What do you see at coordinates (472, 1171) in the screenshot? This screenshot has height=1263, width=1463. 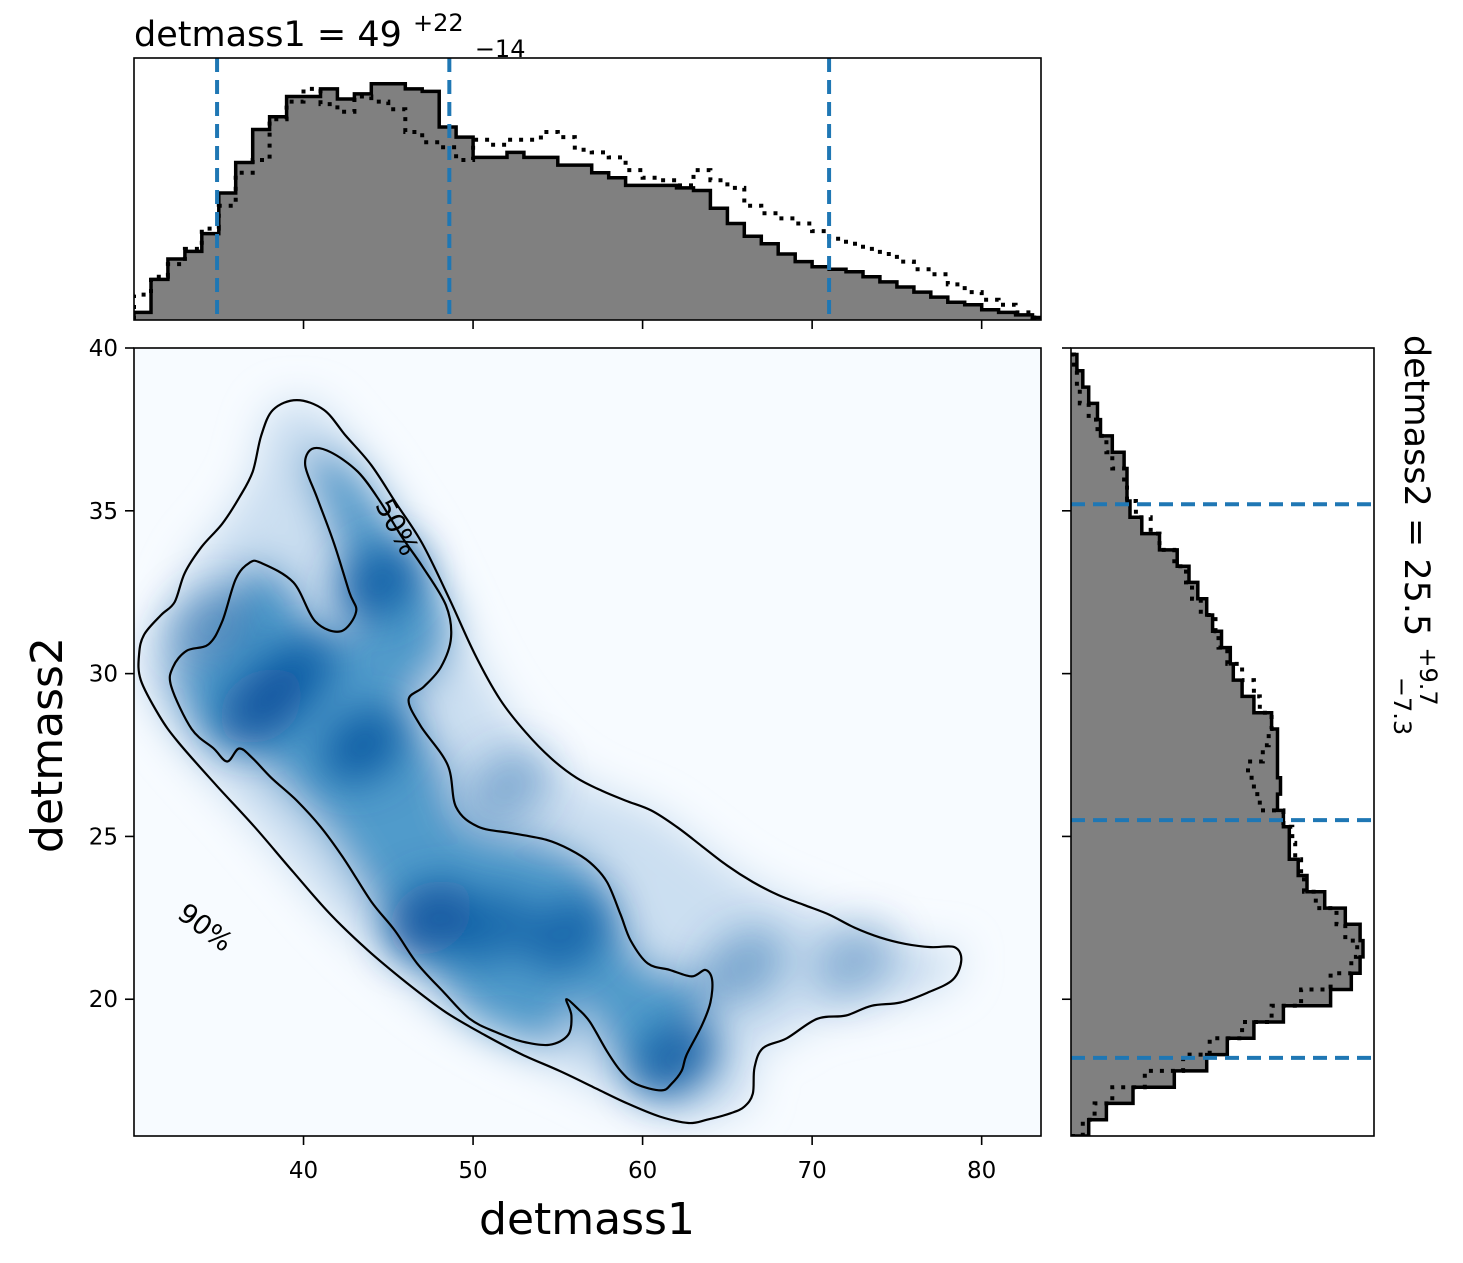 I see `x-tick-label: 50` at bounding box center [472, 1171].